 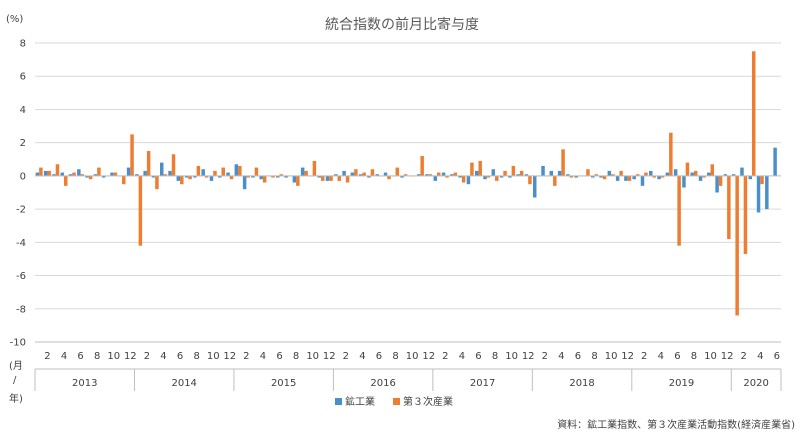 I want to click on x-year-label: 2013, so click(x=84, y=383).